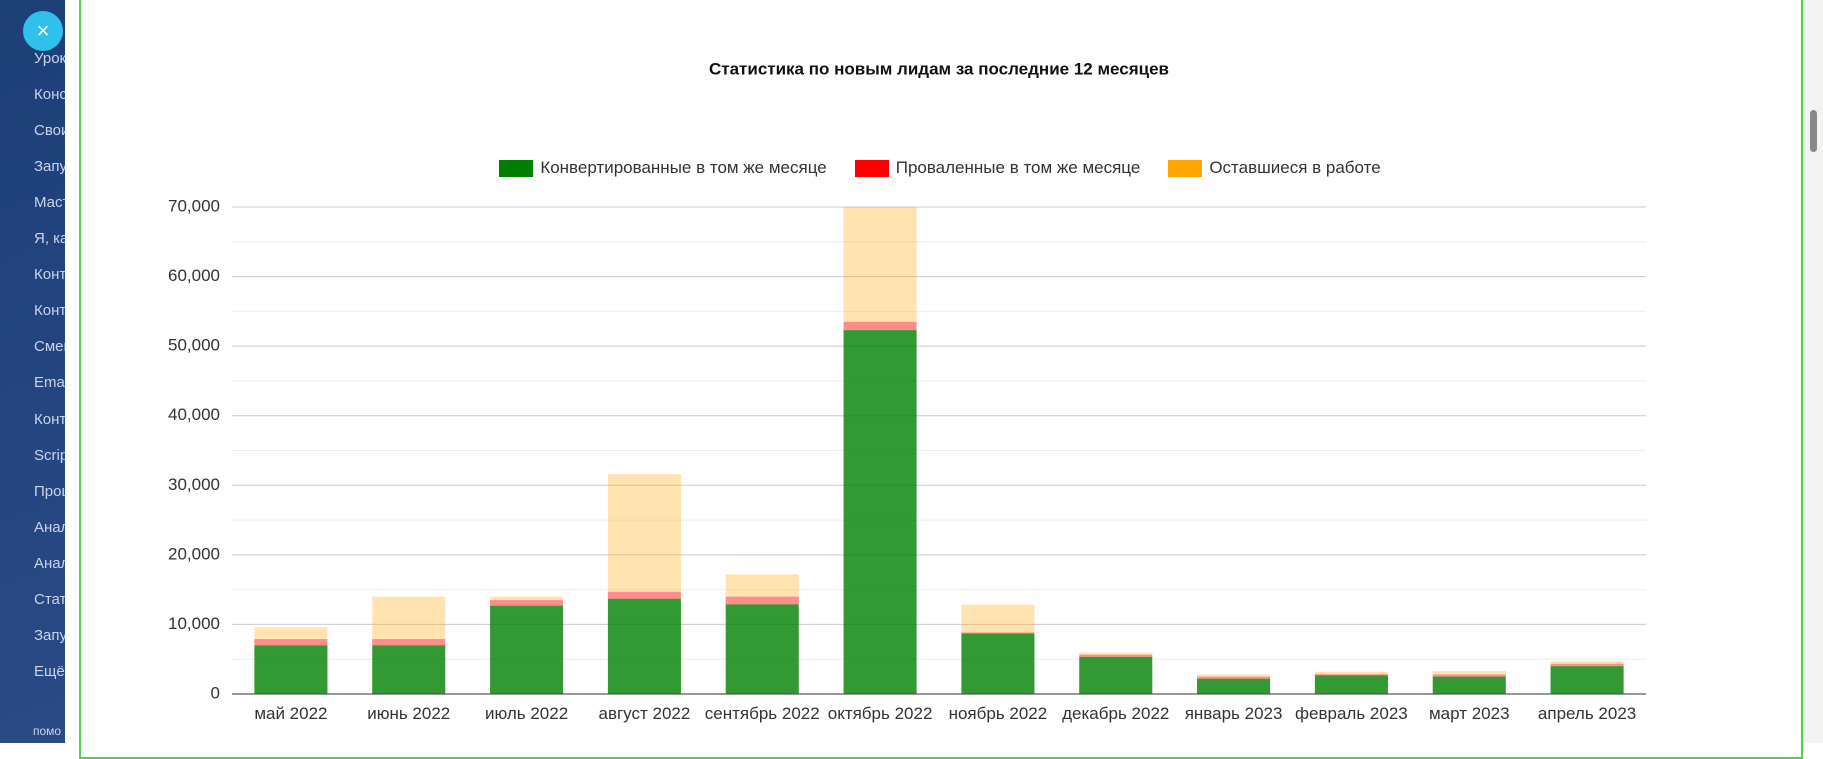  I want to click on legend-label: Конвертированные в том же месяце, so click(683, 167).